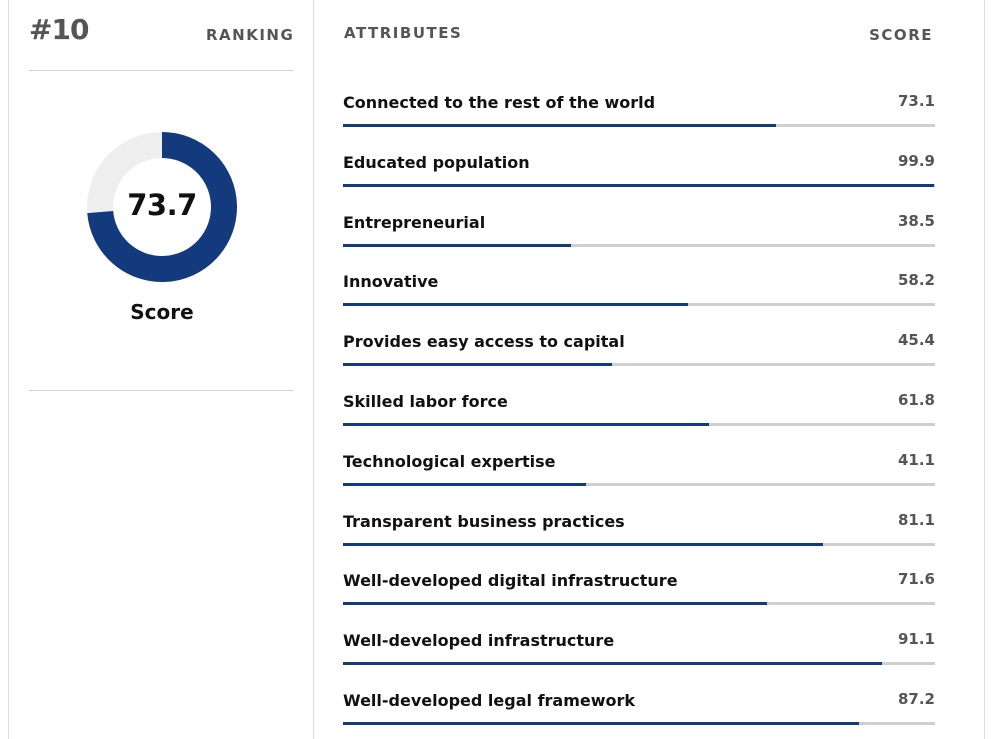  I want to click on attribute-row: Entrepreneurial 38.5, so click(639, 232).